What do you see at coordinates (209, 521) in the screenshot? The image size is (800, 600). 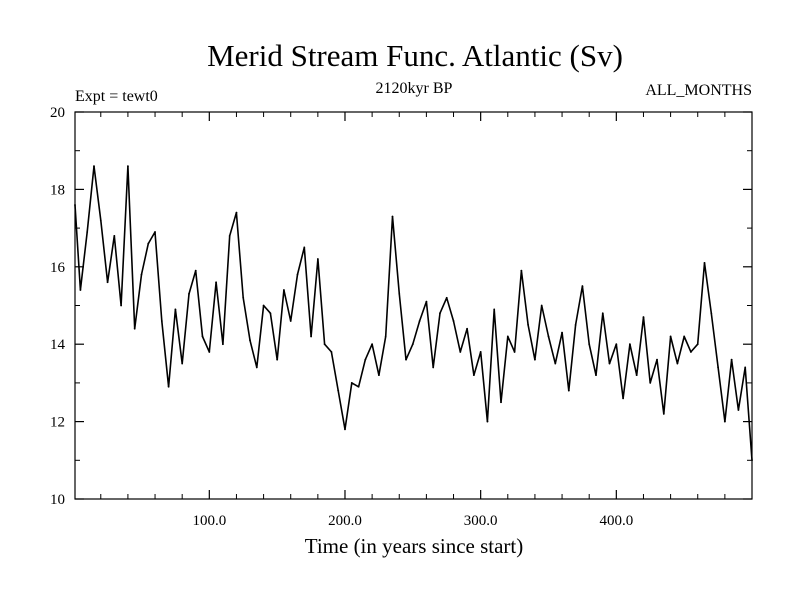 I see `x-tick-label: 100.0` at bounding box center [209, 521].